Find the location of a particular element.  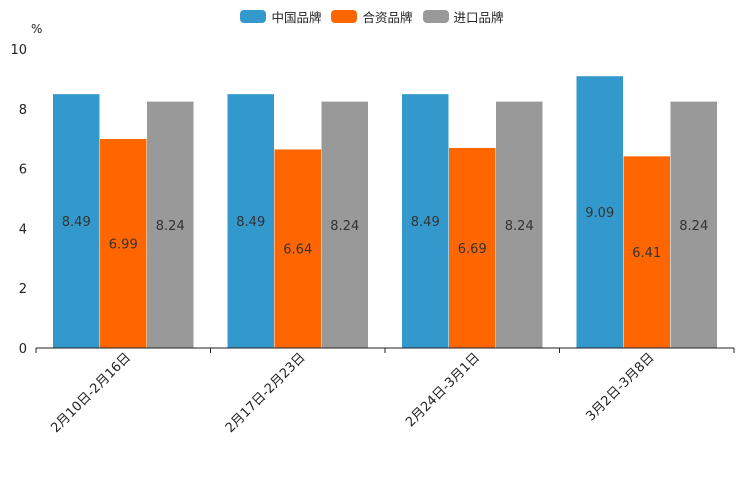

bar-value-label: 6.41 is located at coordinates (646, 253).